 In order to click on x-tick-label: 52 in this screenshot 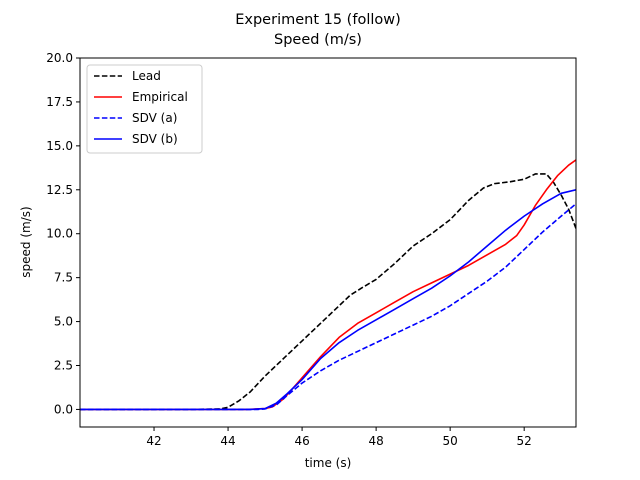, I will do `click(524, 441)`.